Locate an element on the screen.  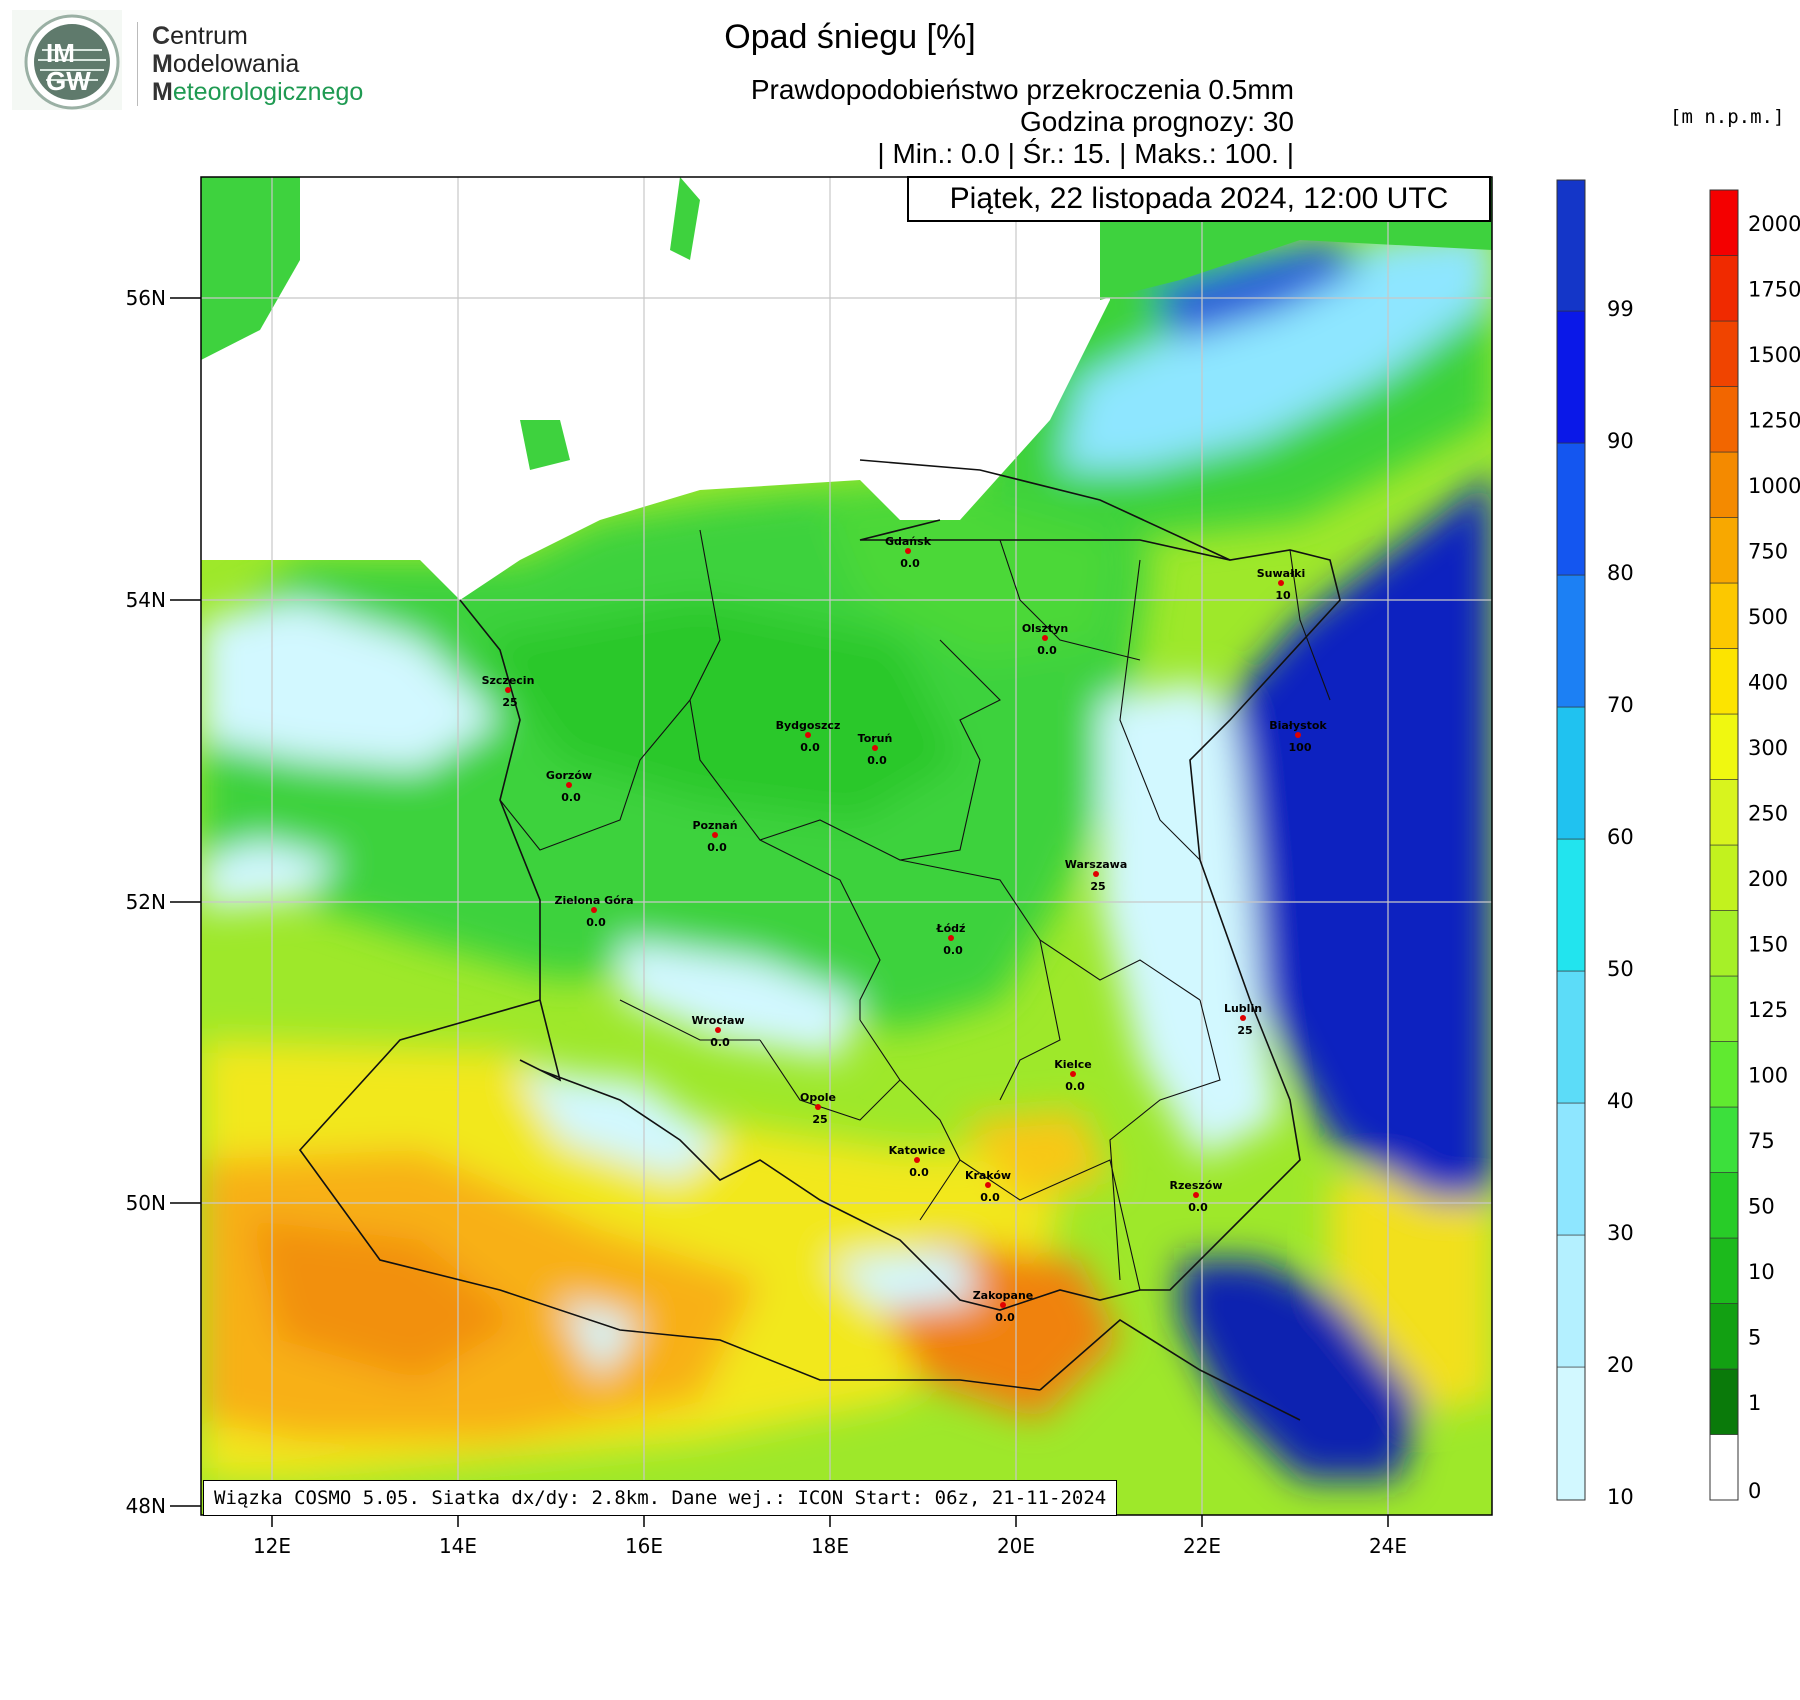
x-tick-label: 16E is located at coordinates (644, 1546).